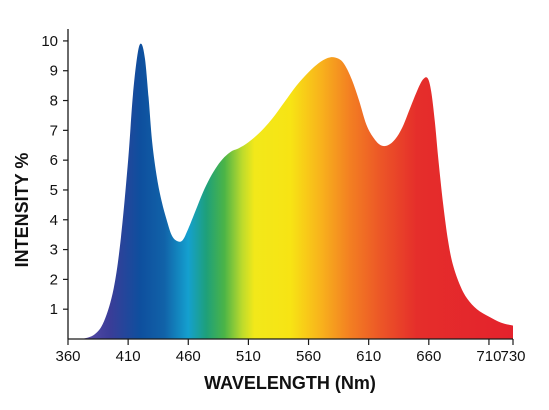 The width and height of the screenshot is (549, 410). What do you see at coordinates (54, 175) in the screenshot?
I see `y-axis-ticks: 1 2 3 4 5 6 7 8 9 10` at bounding box center [54, 175].